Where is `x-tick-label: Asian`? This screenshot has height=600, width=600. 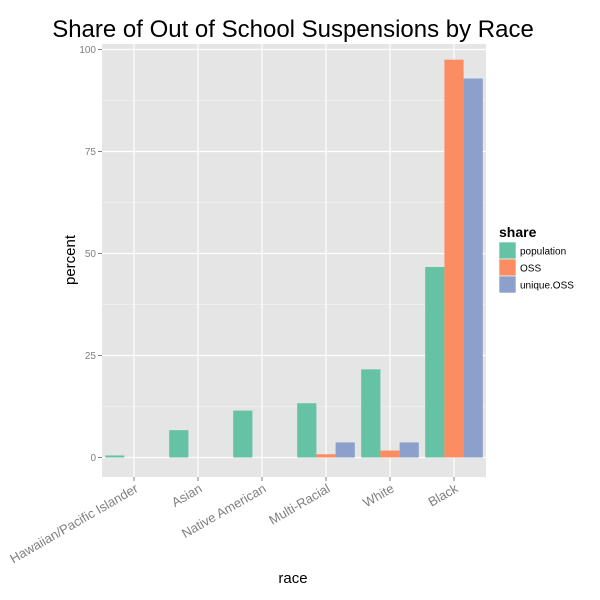 x-tick-label: Asian is located at coordinates (187, 495).